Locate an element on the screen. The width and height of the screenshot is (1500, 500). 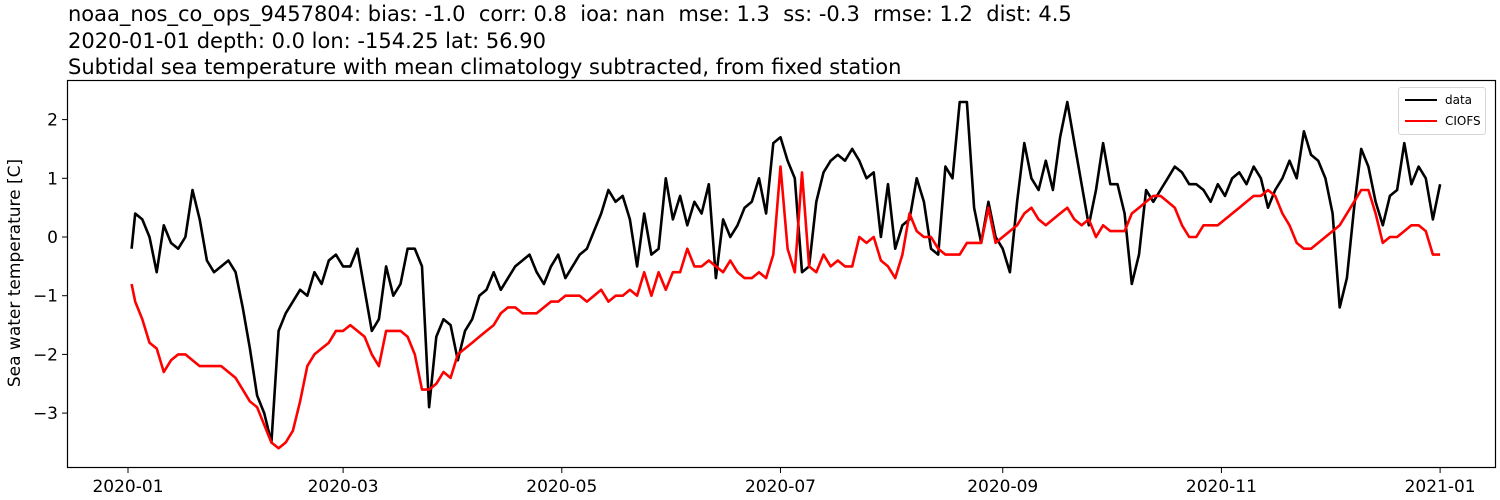
legend-label-data: data is located at coordinates (1459, 100).